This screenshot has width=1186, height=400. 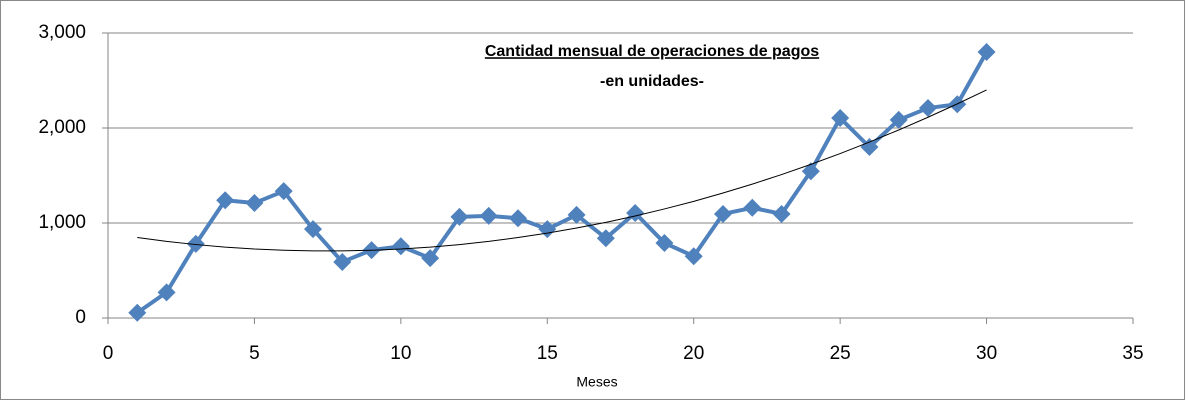 I want to click on y-tick-label: 3,000, so click(x=62, y=32).